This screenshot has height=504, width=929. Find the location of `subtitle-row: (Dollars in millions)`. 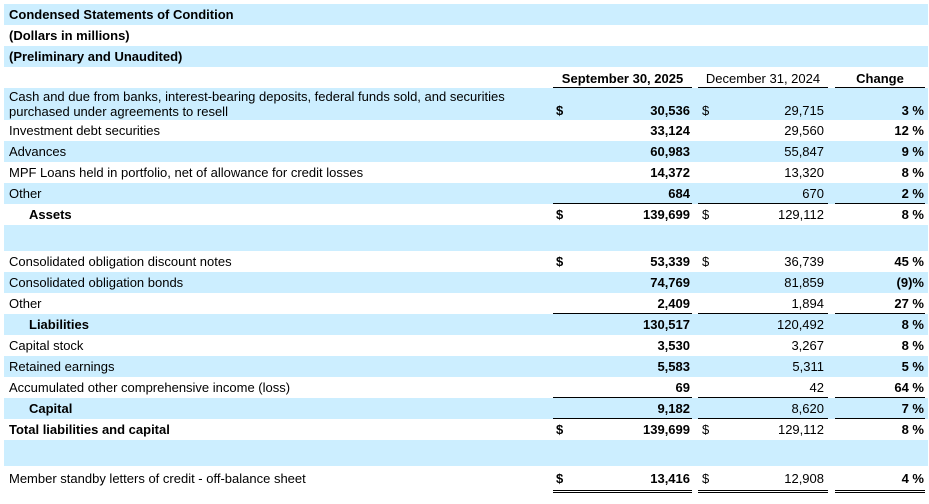

subtitle-row: (Dollars in millions) is located at coordinates (466, 35).